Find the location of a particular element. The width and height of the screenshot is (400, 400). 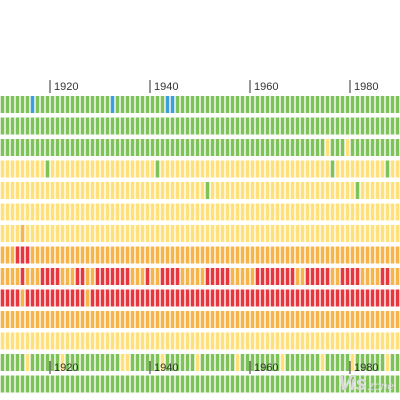

watermark-sub-text: zone is located at coordinates (380, 386).